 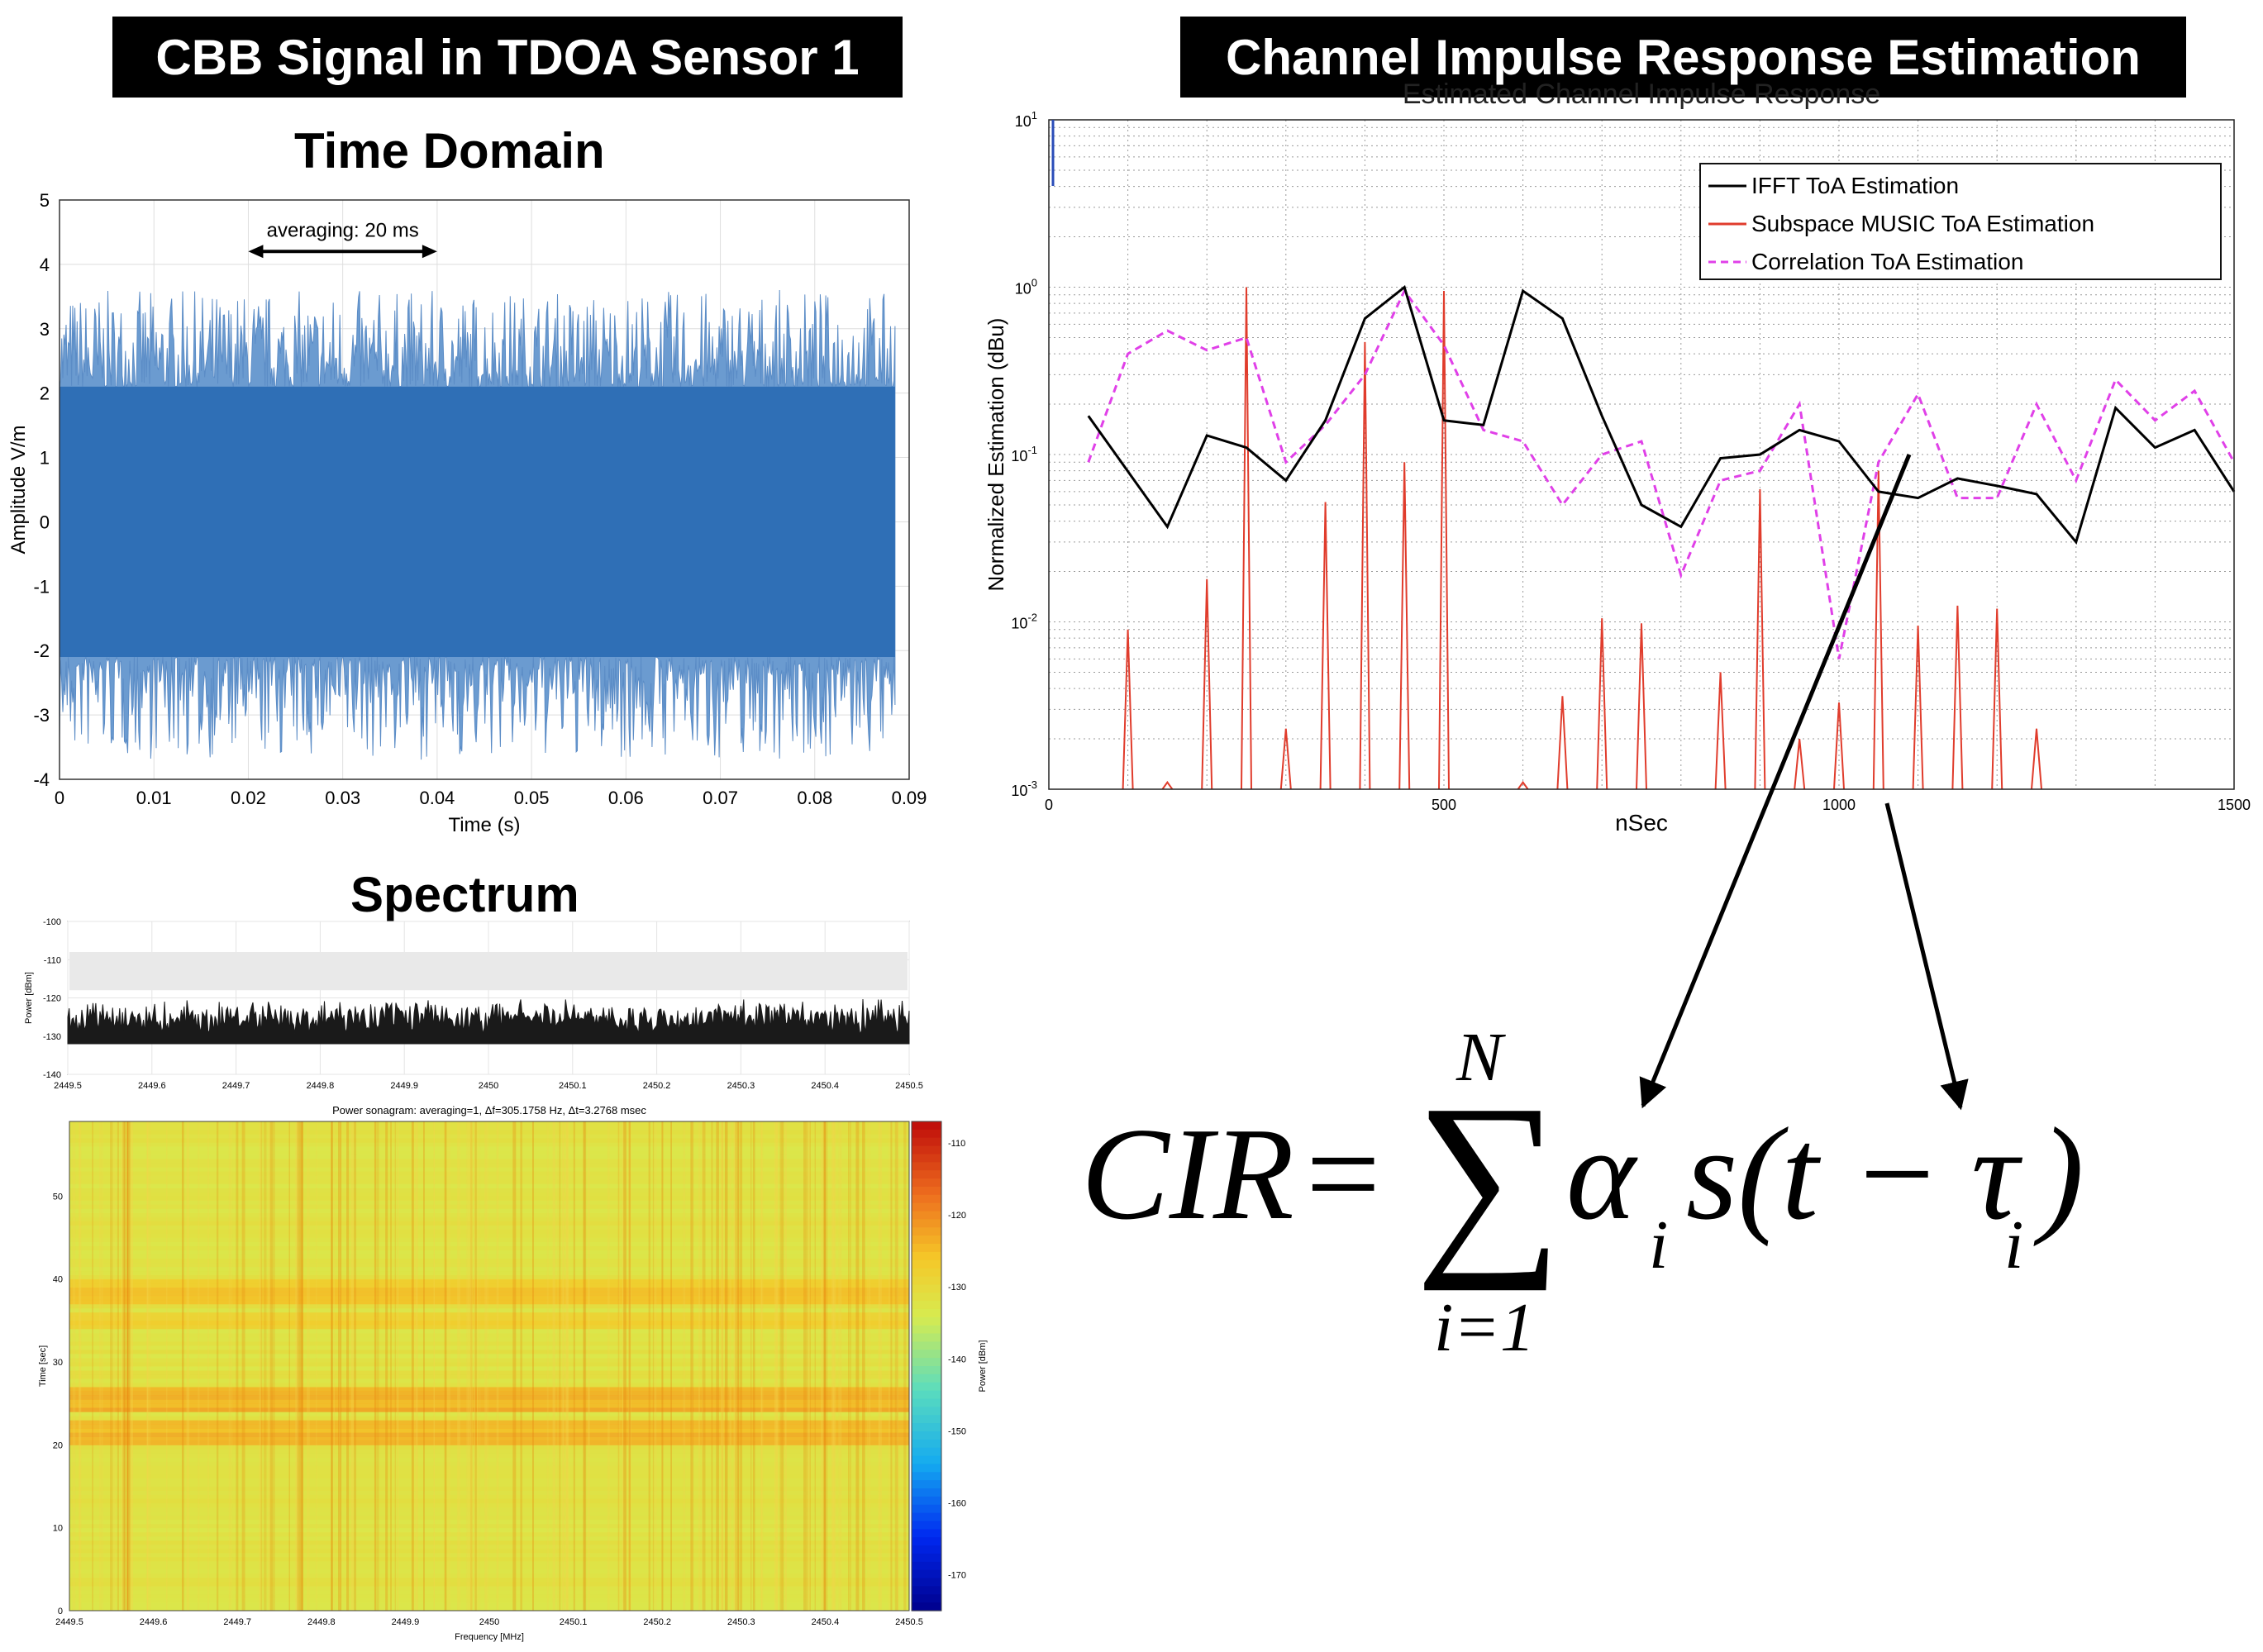 I want to click on x-tick-label: 0.08, so click(x=815, y=798).